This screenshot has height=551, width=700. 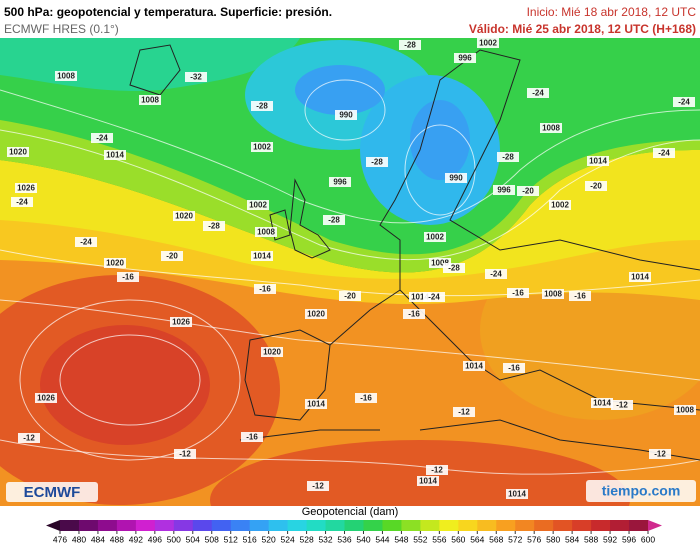 I want to click on colorbar-tick-label: 584, so click(x=572, y=539).